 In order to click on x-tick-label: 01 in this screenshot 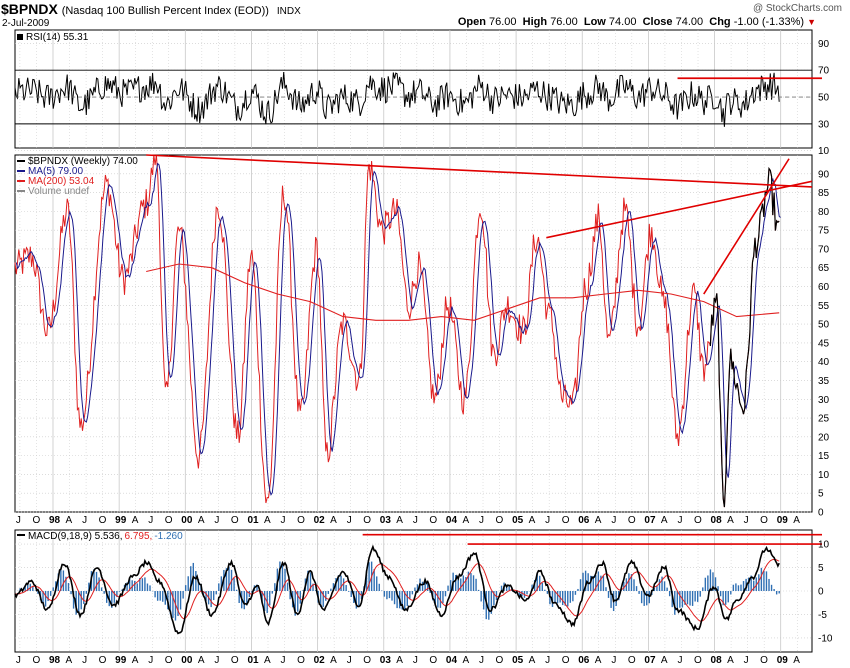, I will do `click(253, 520)`.